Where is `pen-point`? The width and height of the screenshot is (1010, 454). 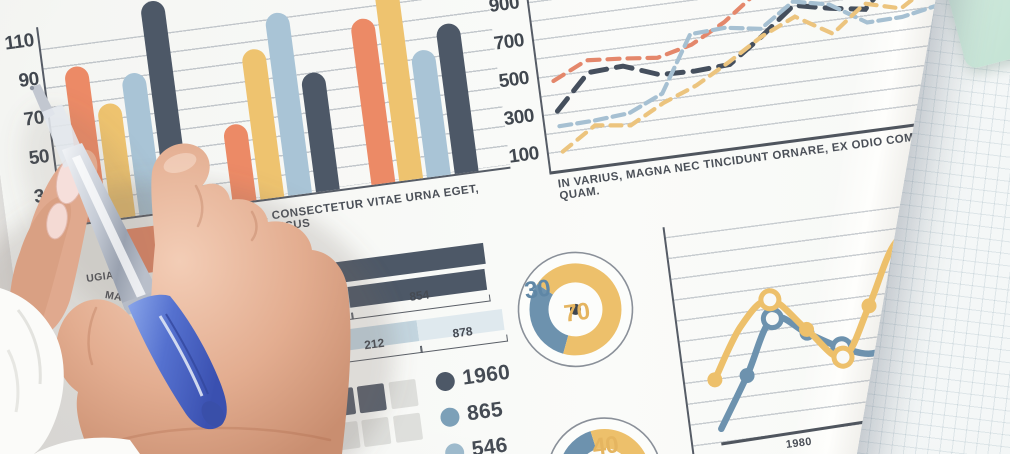 pen-point is located at coordinates (32, 88).